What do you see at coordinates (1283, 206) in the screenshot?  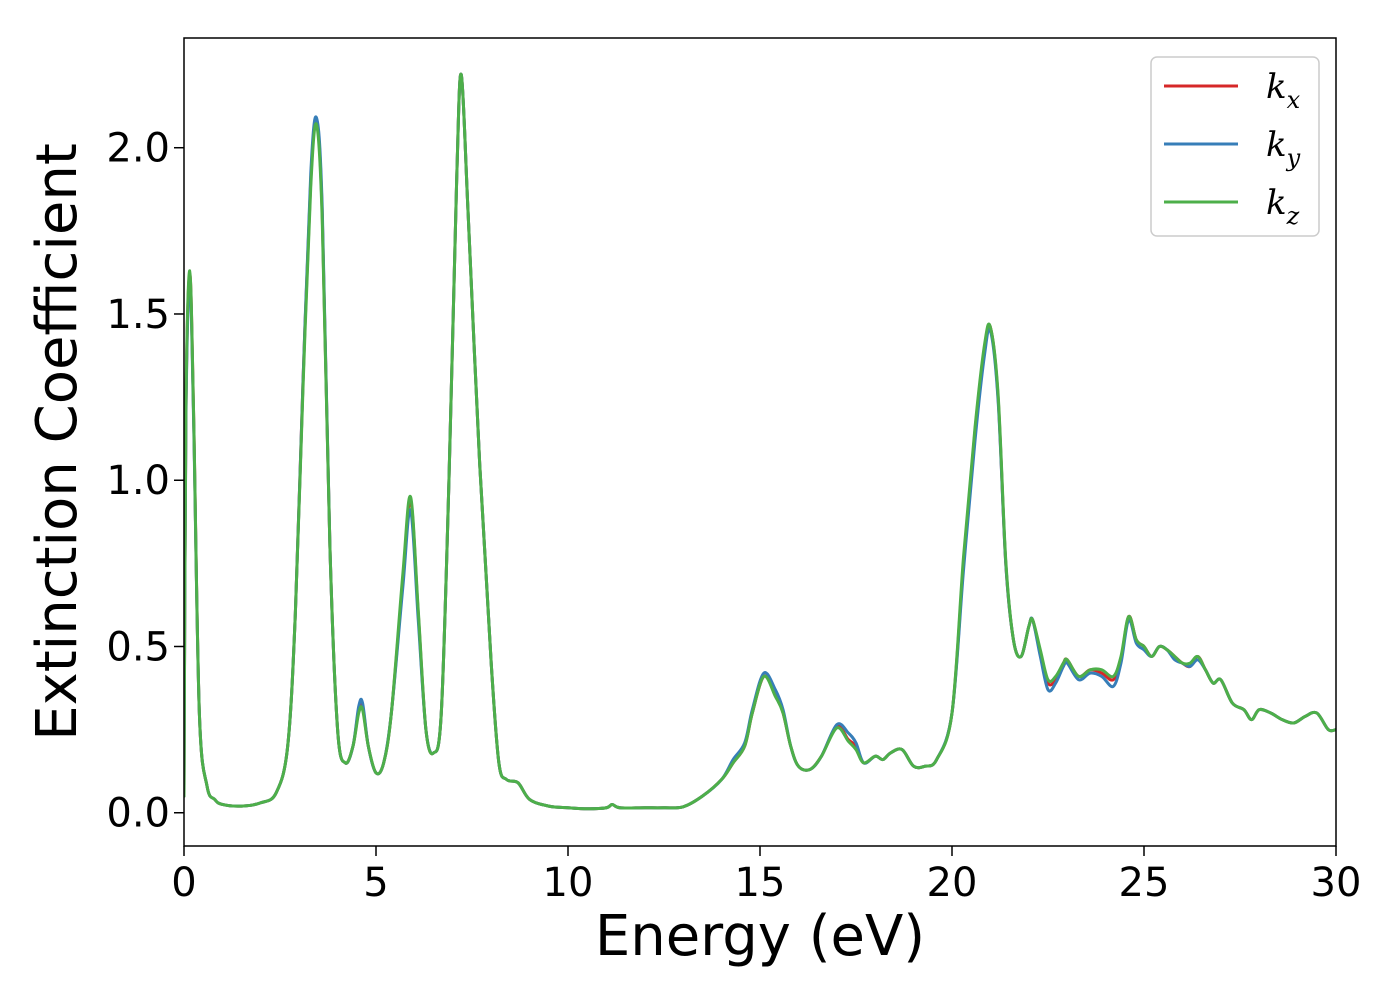 I see `legend-label-z: kz` at bounding box center [1283, 206].